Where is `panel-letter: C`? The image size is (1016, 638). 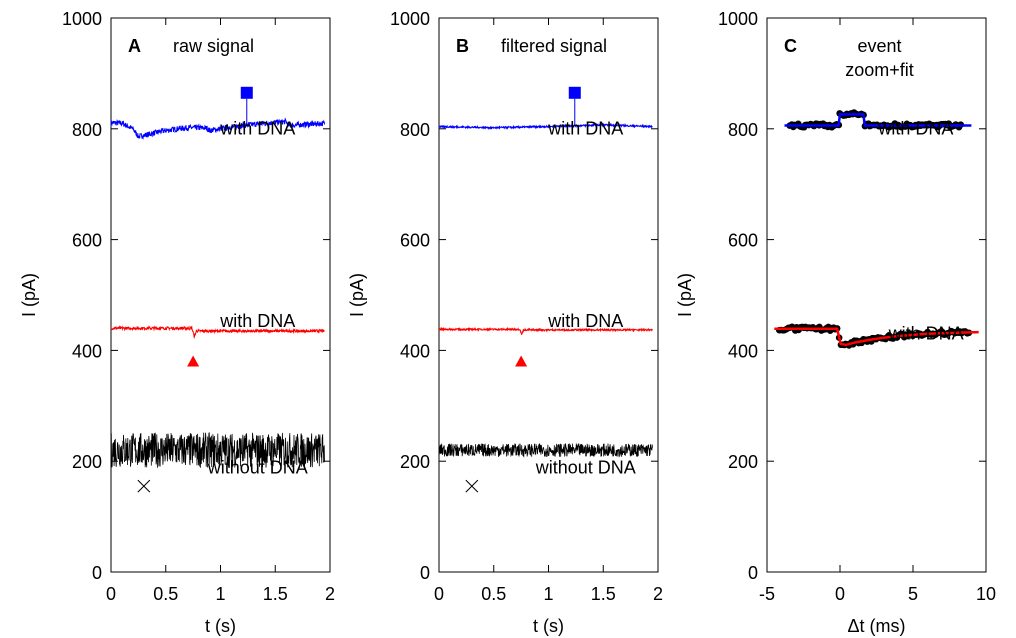
panel-letter: C is located at coordinates (790, 46).